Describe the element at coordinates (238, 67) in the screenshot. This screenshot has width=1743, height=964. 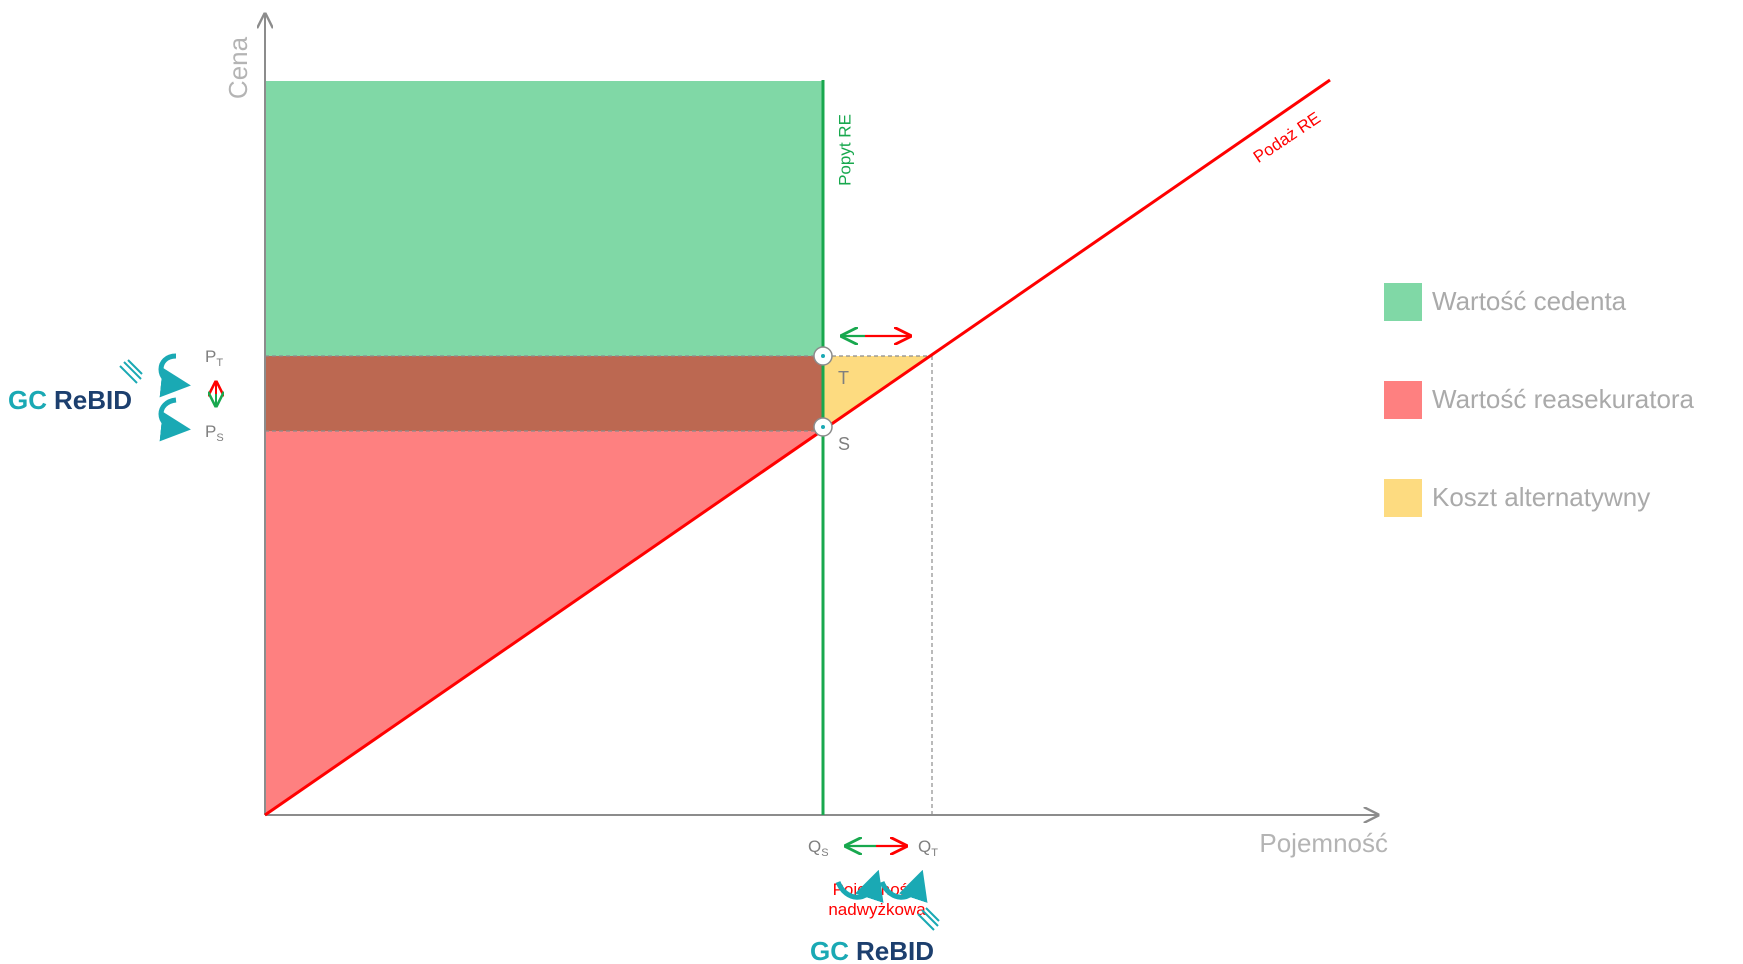
I see `y-axis-label: Cena` at that location.